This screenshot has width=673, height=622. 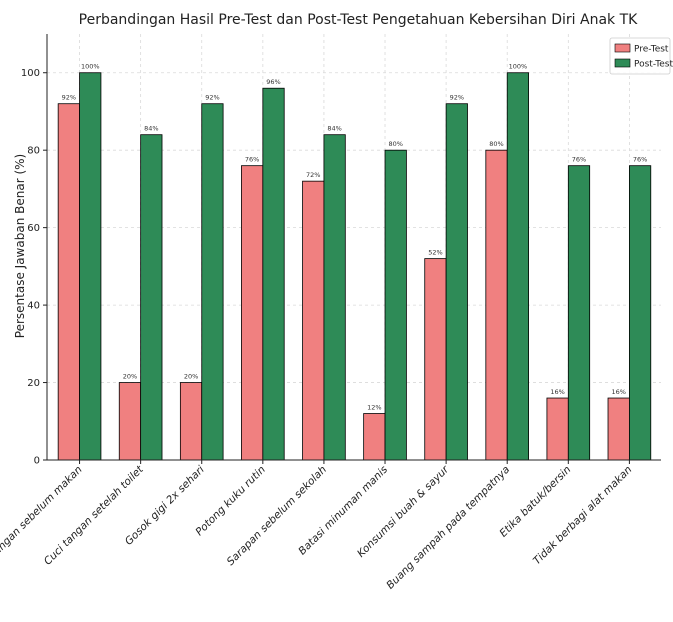 I want to click on y-axis-label: Persentase Jawaban Benar (%), so click(x=20, y=246).